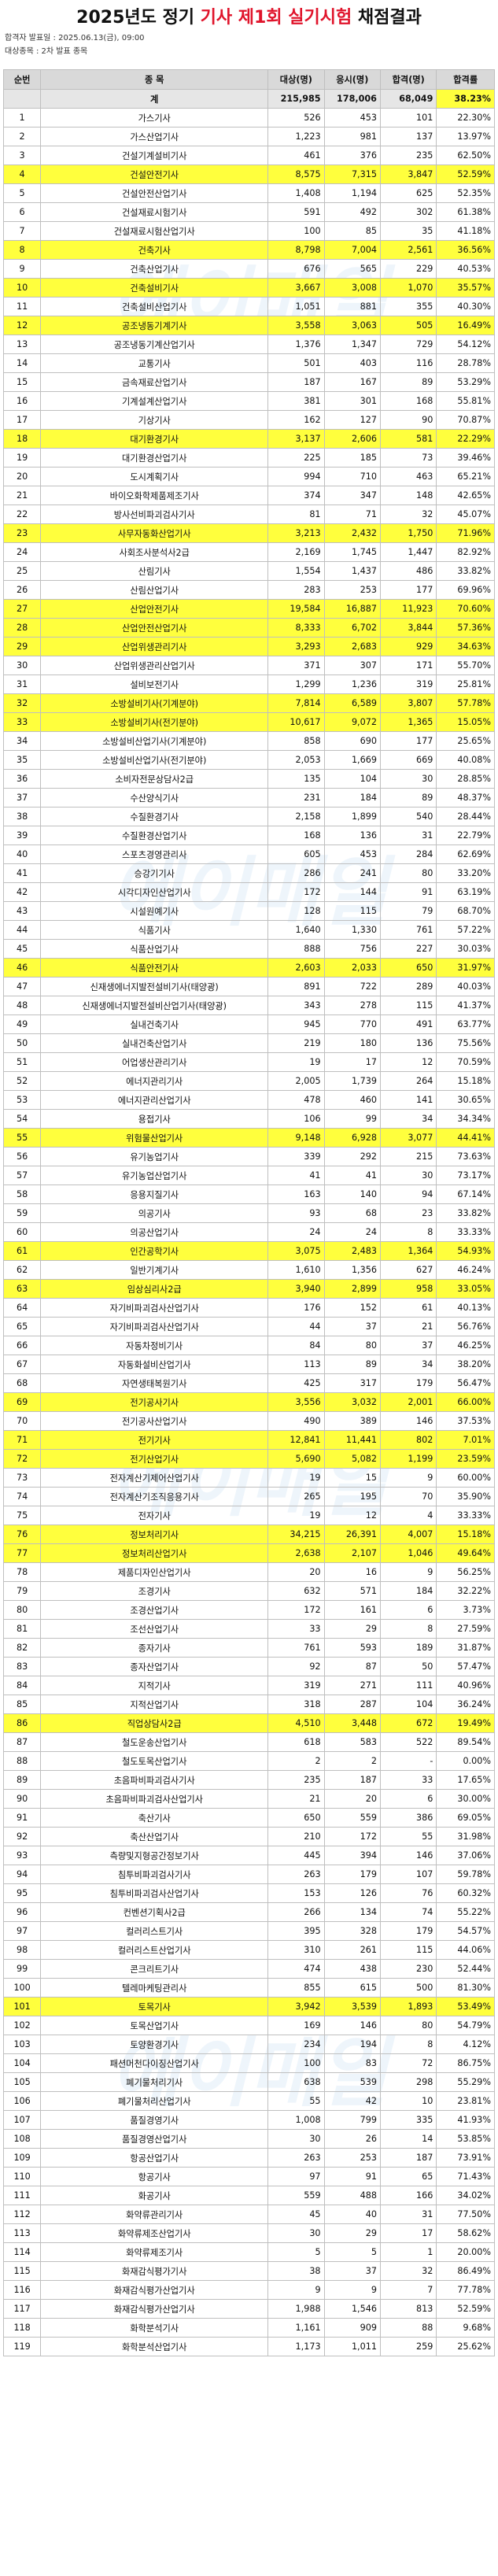 The image size is (498, 2576). I want to click on applied-count: 676, so click(296, 269).